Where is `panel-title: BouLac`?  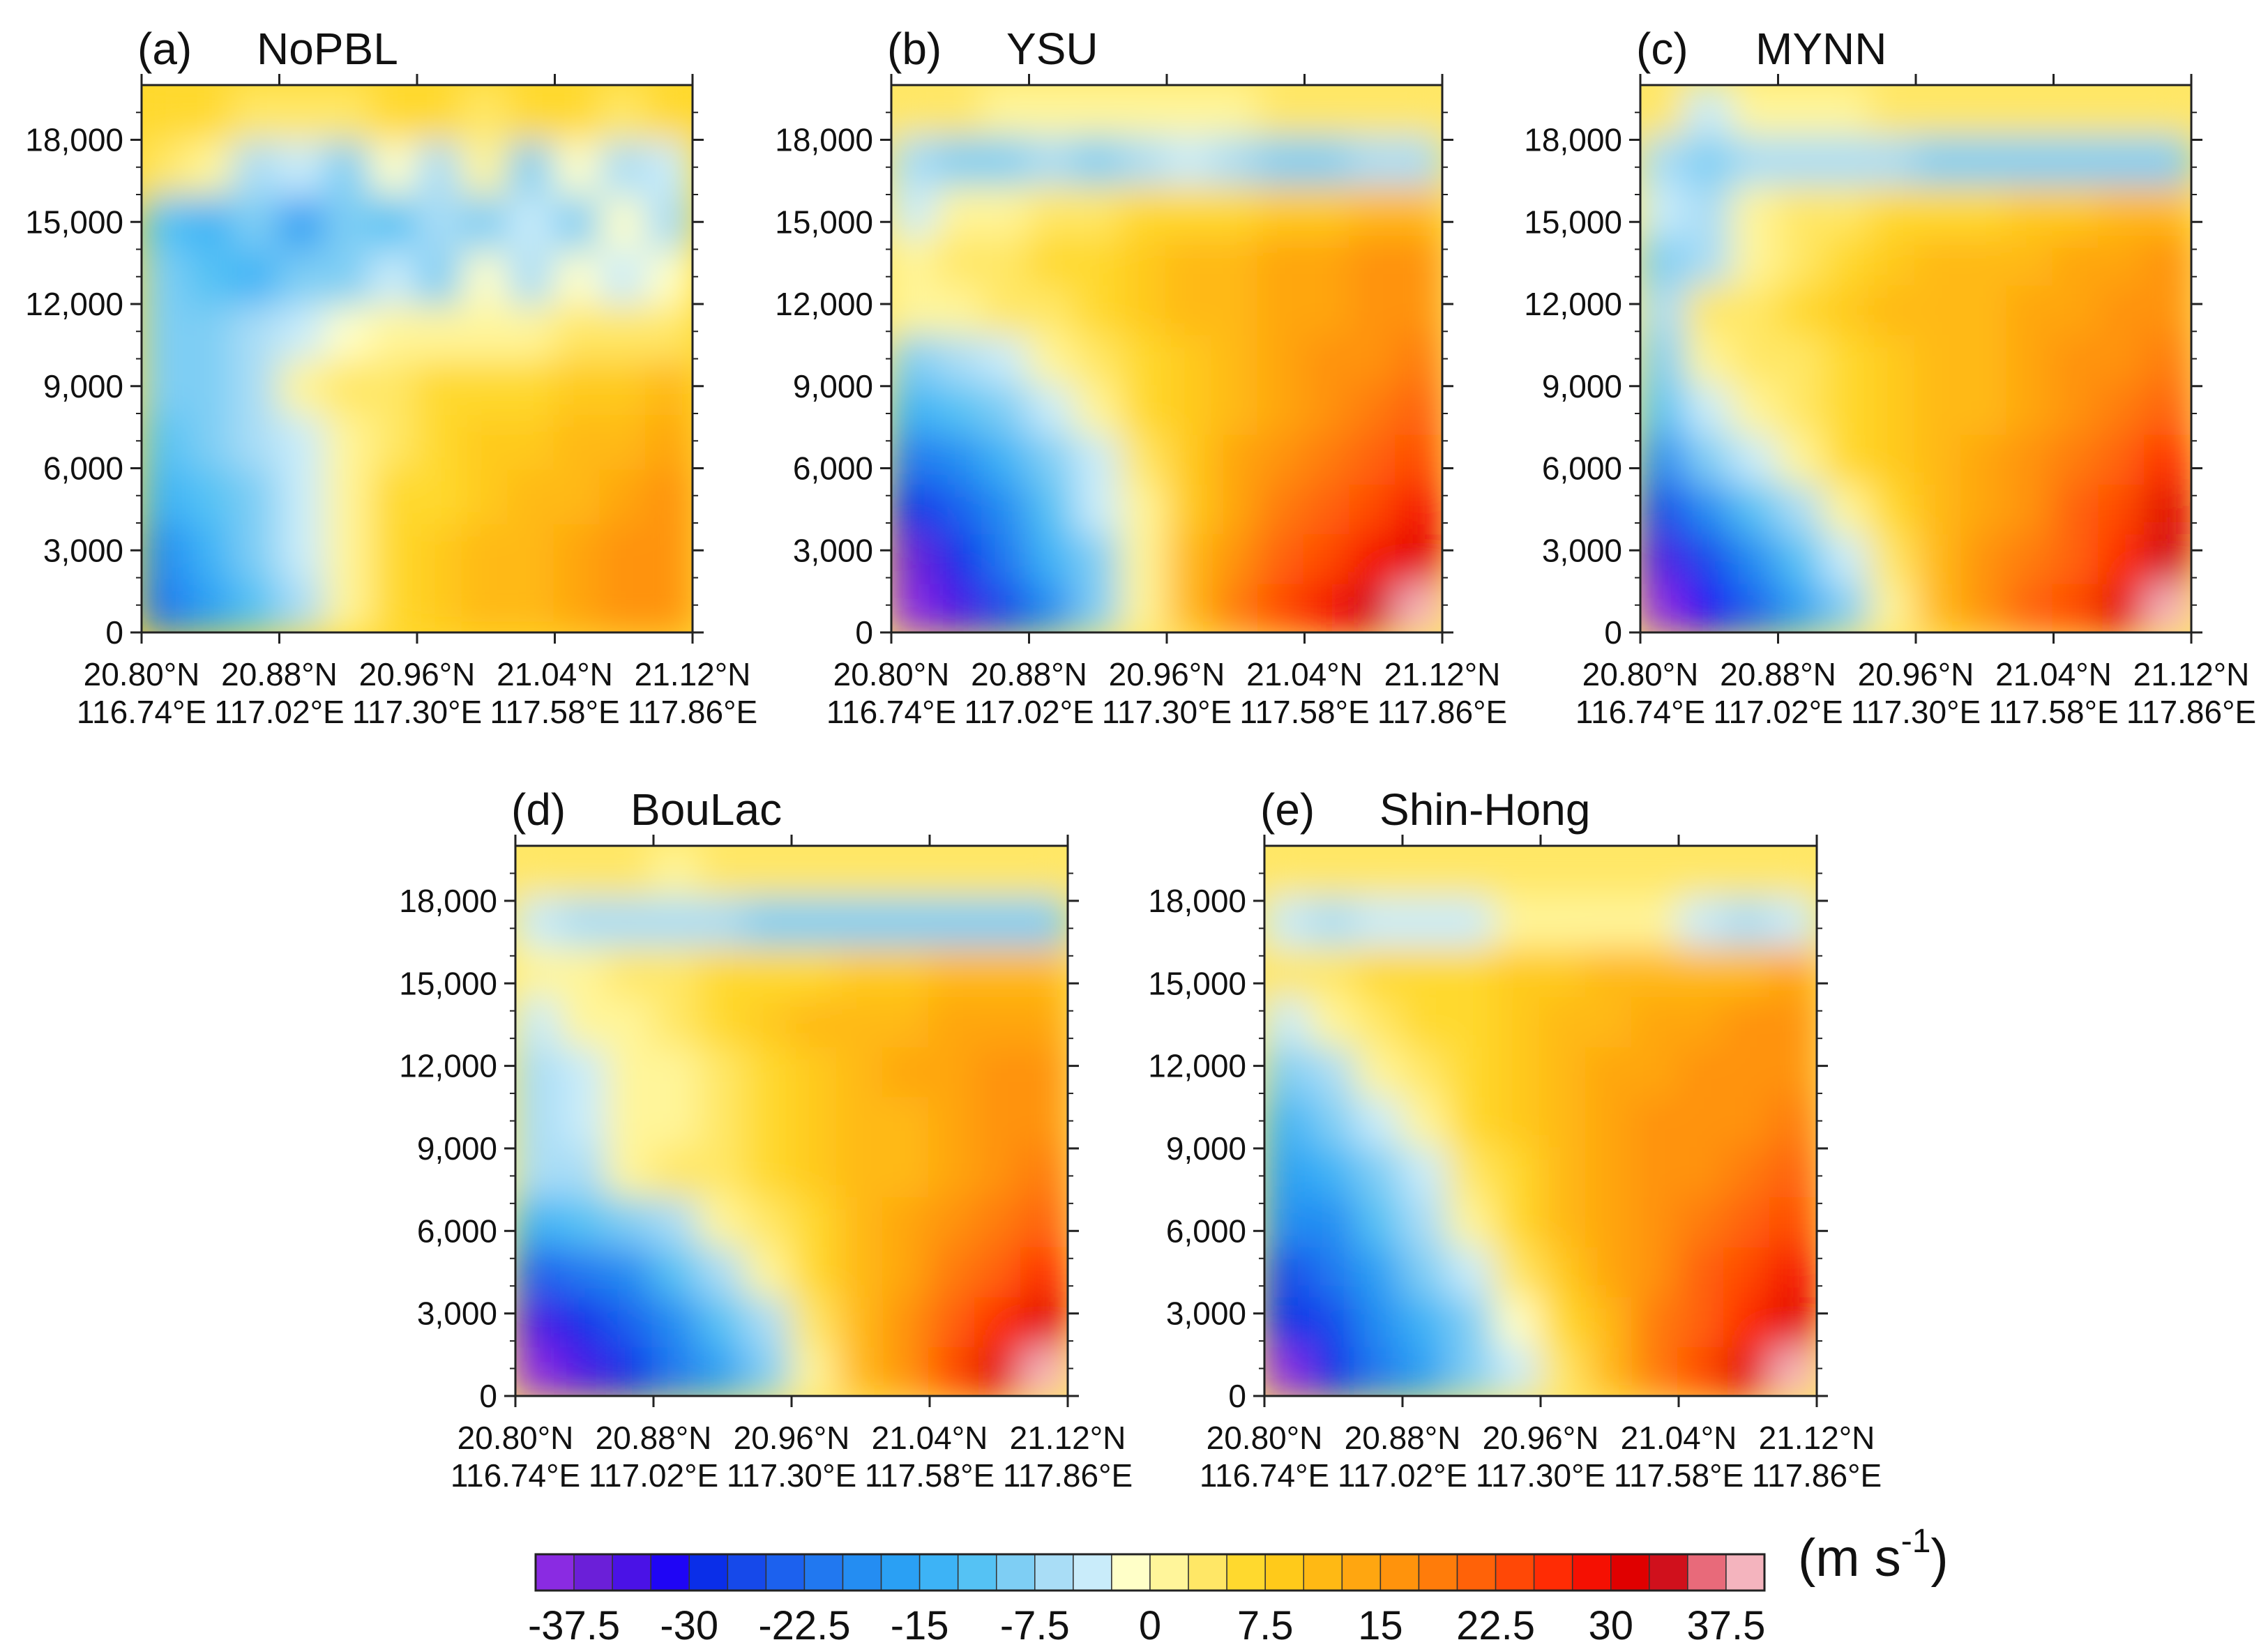 panel-title: BouLac is located at coordinates (706, 809).